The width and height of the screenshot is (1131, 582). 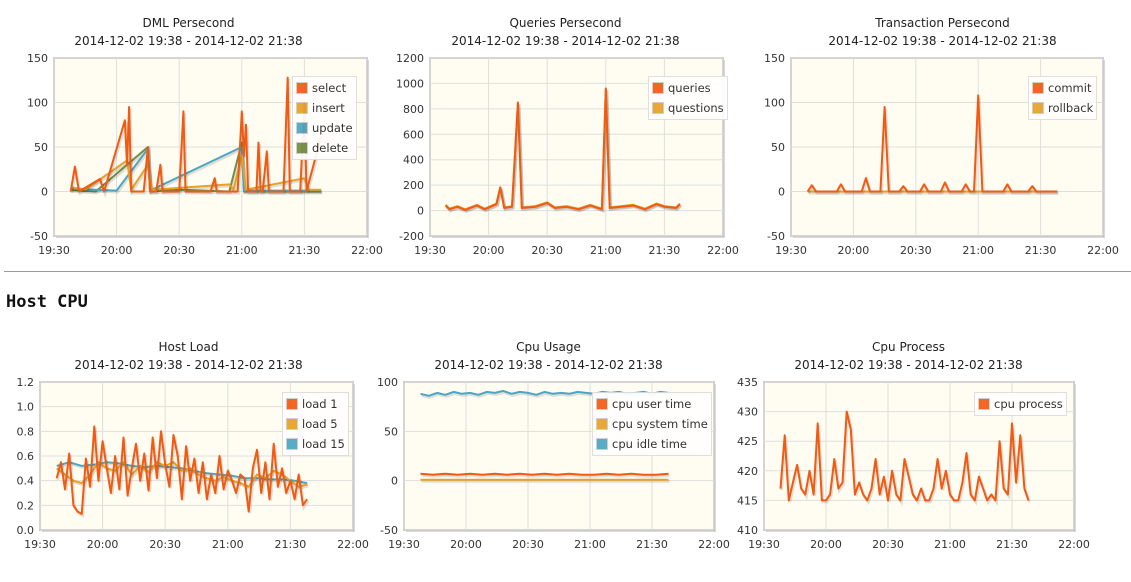 What do you see at coordinates (688, 108) in the screenshot?
I see `legend-item: questions` at bounding box center [688, 108].